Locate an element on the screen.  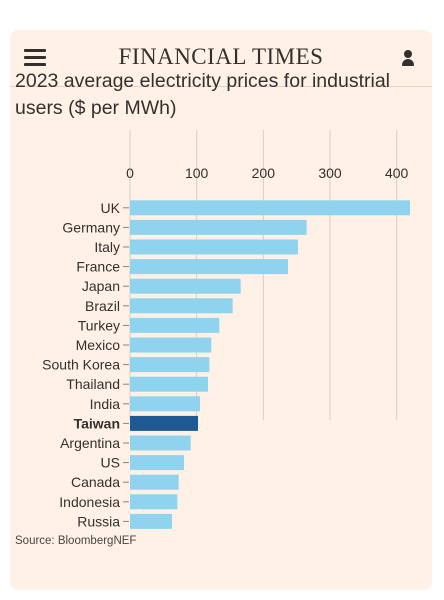
category-label: Germany is located at coordinates (91, 227).